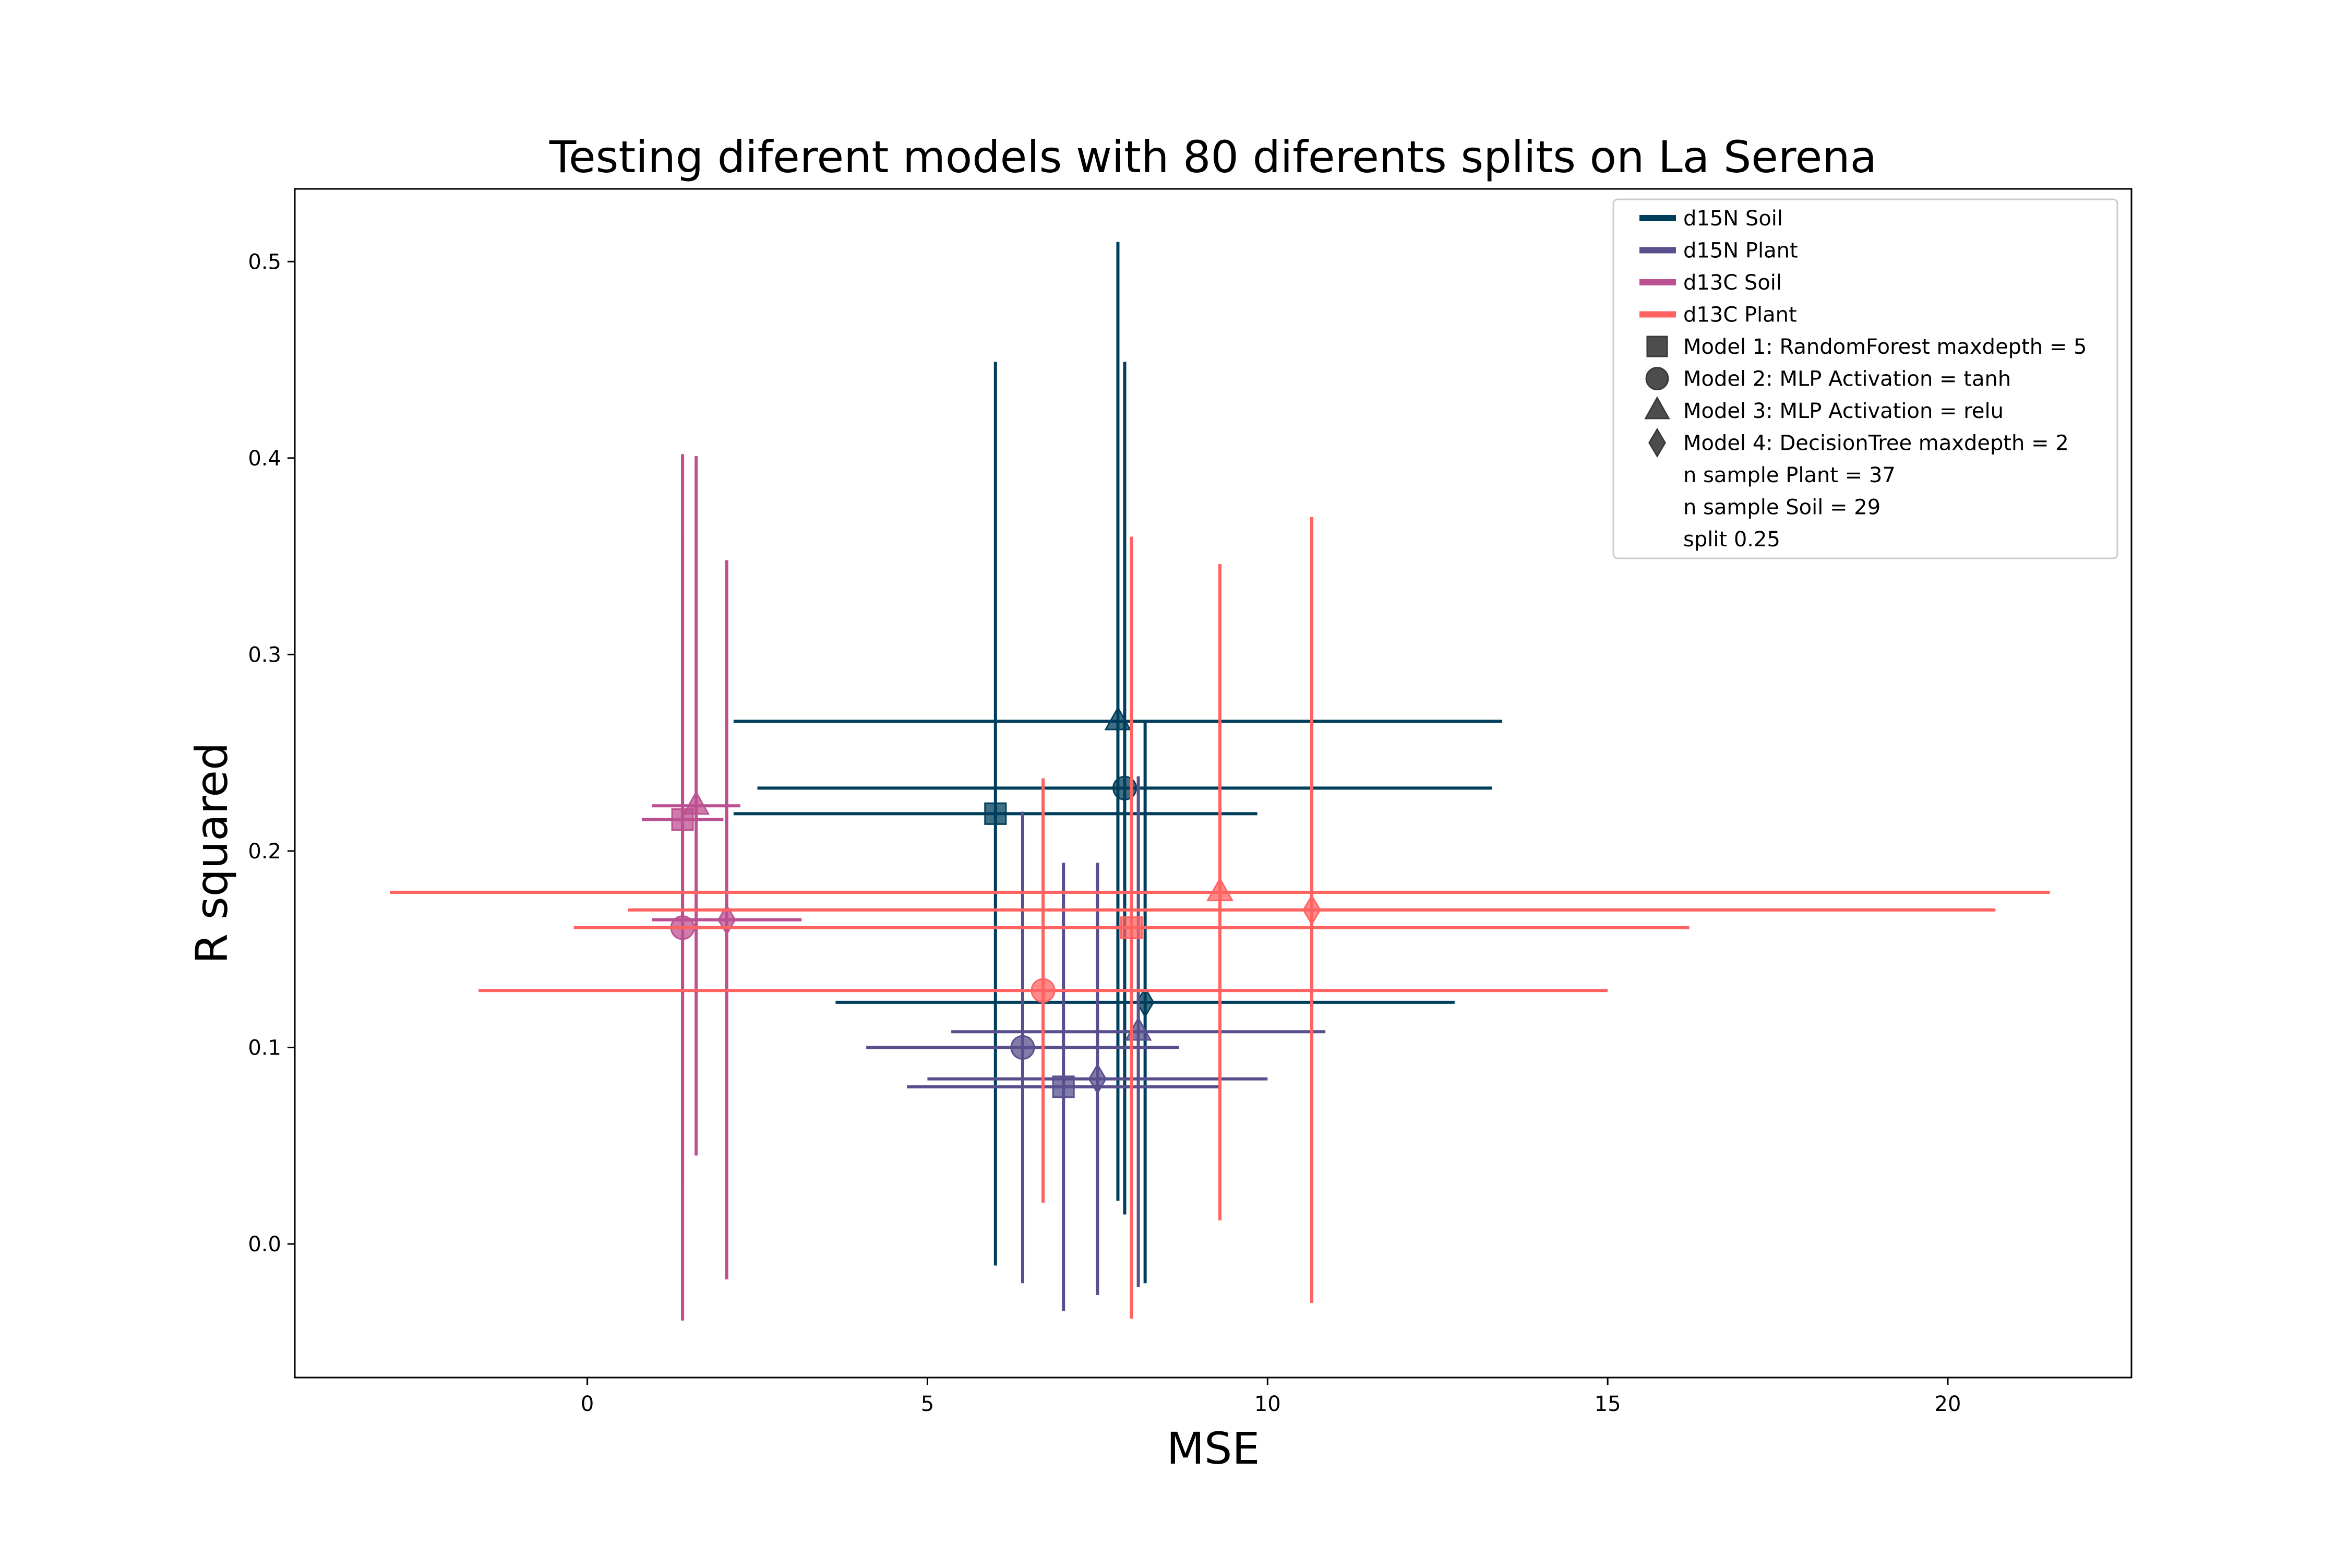  I want to click on legend-series-label: d13C Plant, so click(1740, 315).